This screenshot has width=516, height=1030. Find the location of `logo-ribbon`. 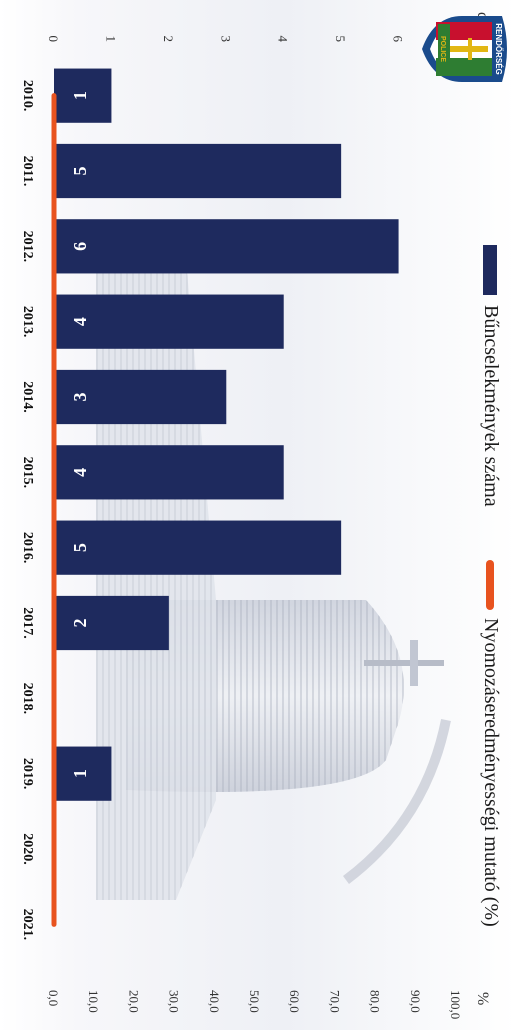

logo-ribbon is located at coordinates (444, 49).